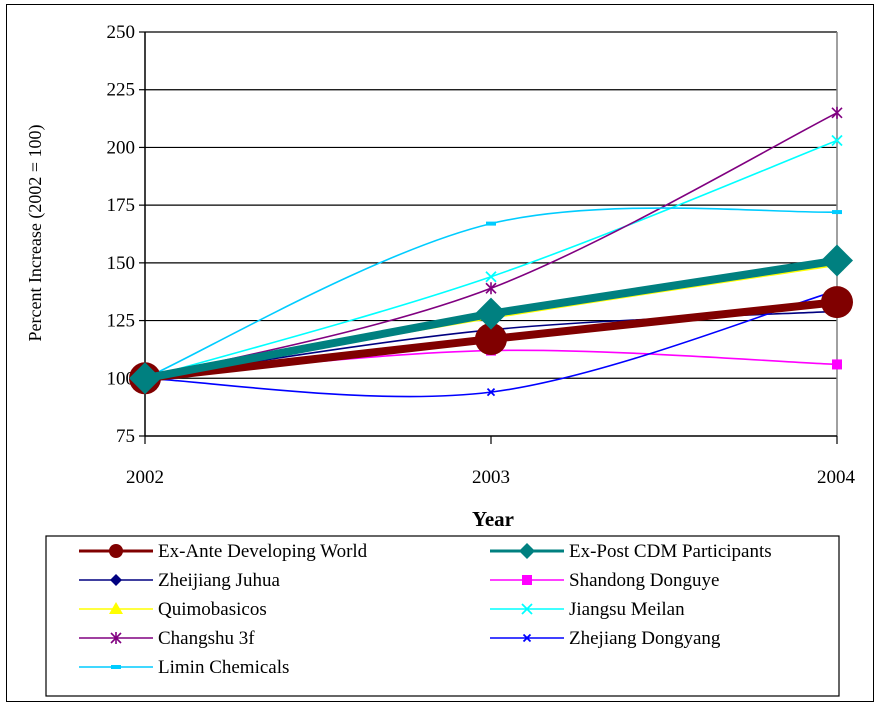 The image size is (880, 707). What do you see at coordinates (212, 609) in the screenshot?
I see `legend-label-quimobasicos: Quimobasicos` at bounding box center [212, 609].